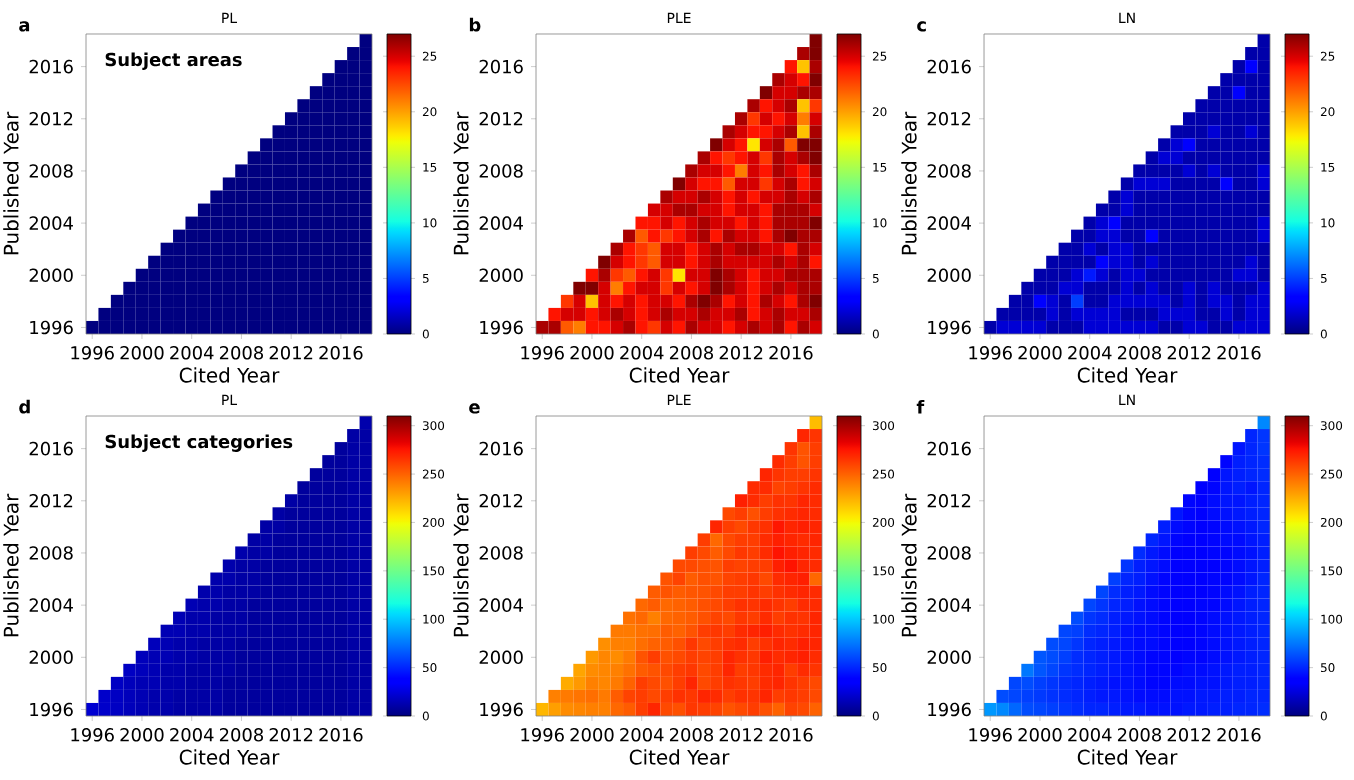  What do you see at coordinates (24, 406) in the screenshot?
I see `text: d` at bounding box center [24, 406].